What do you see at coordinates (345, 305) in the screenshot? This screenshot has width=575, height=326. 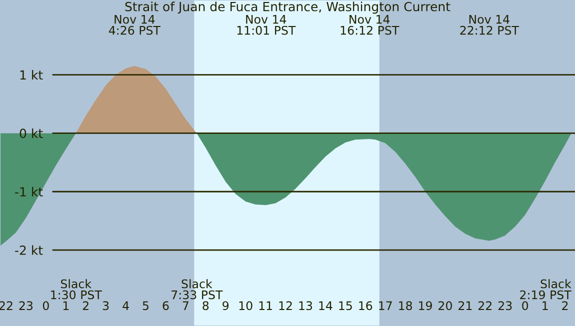 I see `x-tick-label: 15` at bounding box center [345, 305].